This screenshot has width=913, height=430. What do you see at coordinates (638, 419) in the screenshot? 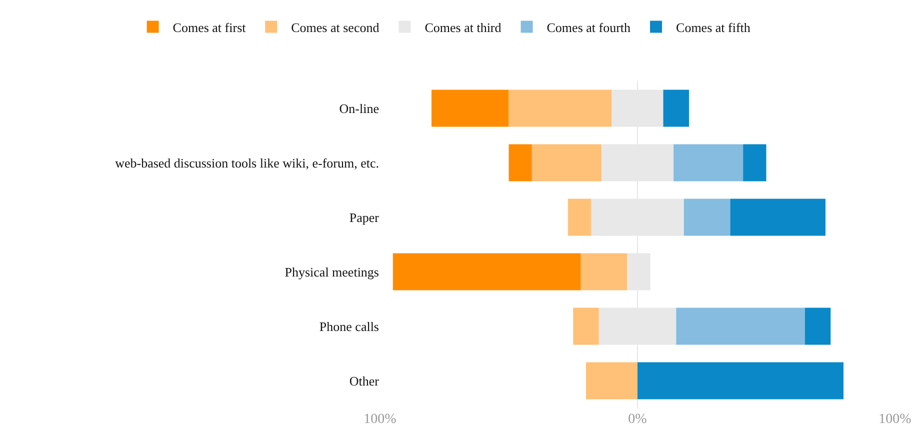
I see `x-tick-label: 0%` at bounding box center [638, 419].